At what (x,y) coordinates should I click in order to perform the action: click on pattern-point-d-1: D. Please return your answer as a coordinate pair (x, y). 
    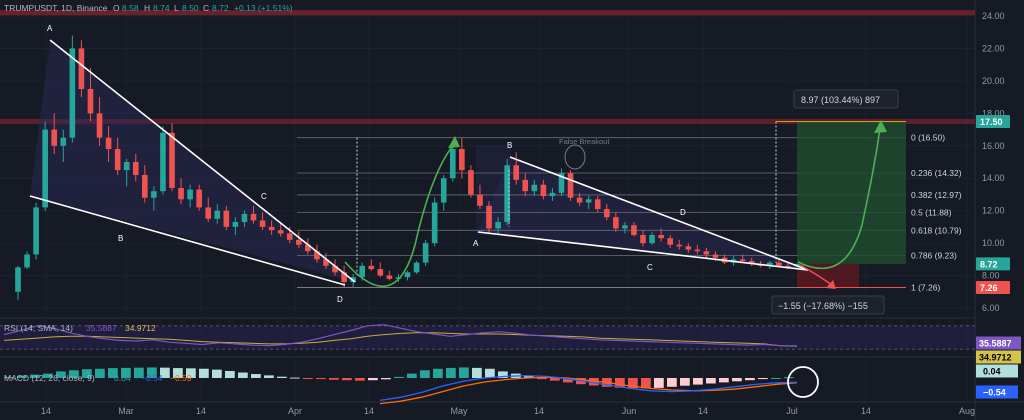
    Looking at the image, I should click on (340, 299).